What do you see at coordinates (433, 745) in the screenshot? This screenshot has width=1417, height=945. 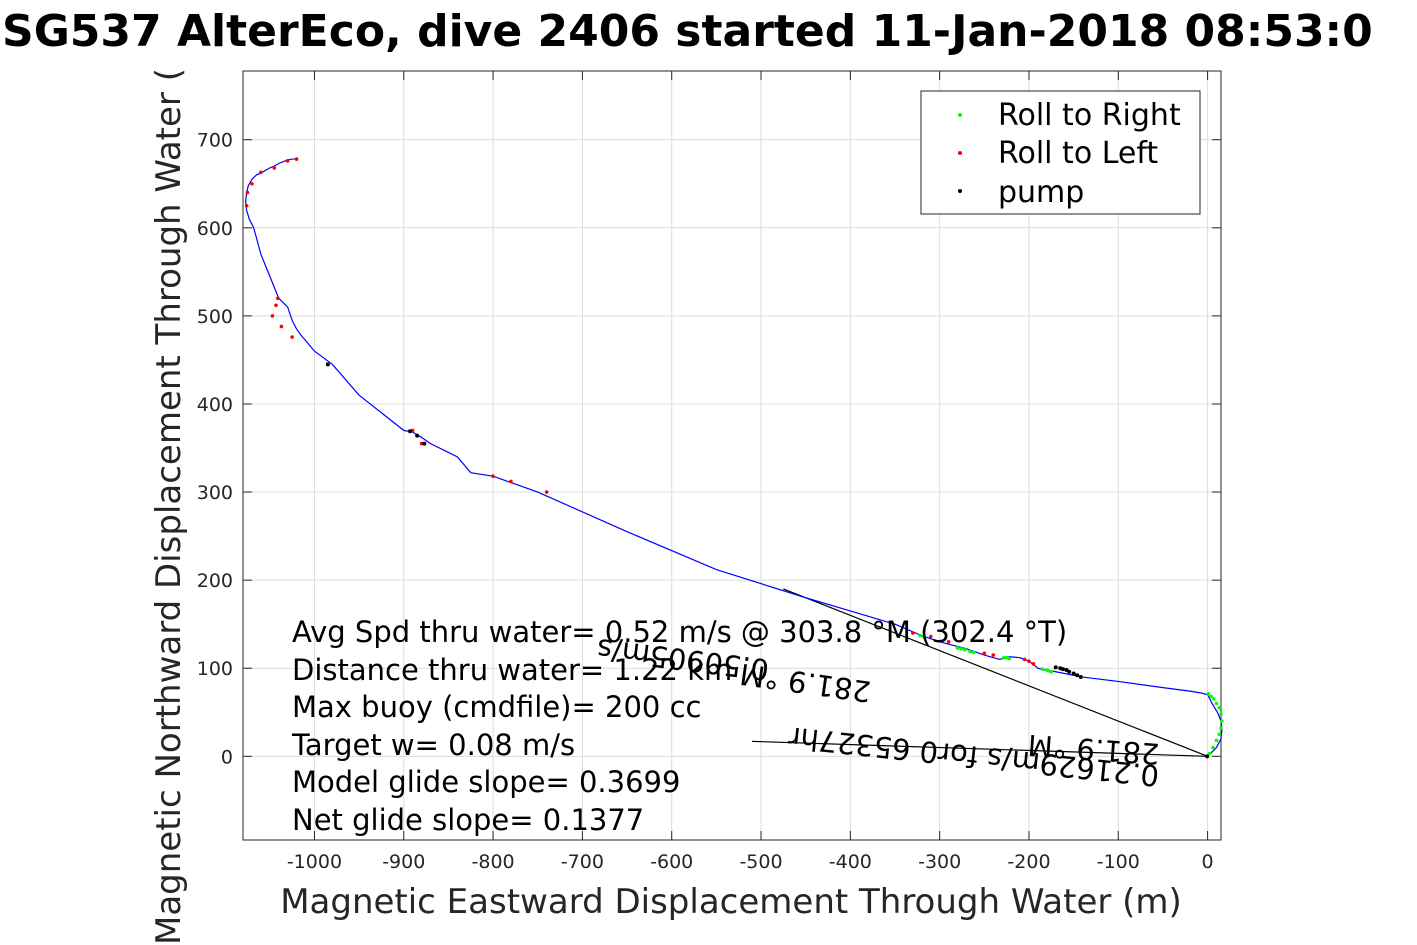 I see `stat-target-w: Target w= 0.08 m/s` at bounding box center [433, 745].